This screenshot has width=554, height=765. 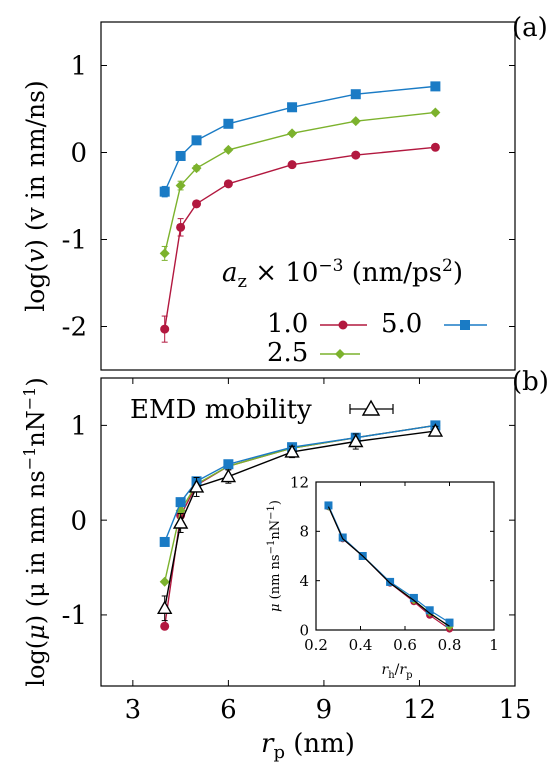 What do you see at coordinates (401, 324) in the screenshot?
I see `legend-label-5-0: 5.0` at bounding box center [401, 324].